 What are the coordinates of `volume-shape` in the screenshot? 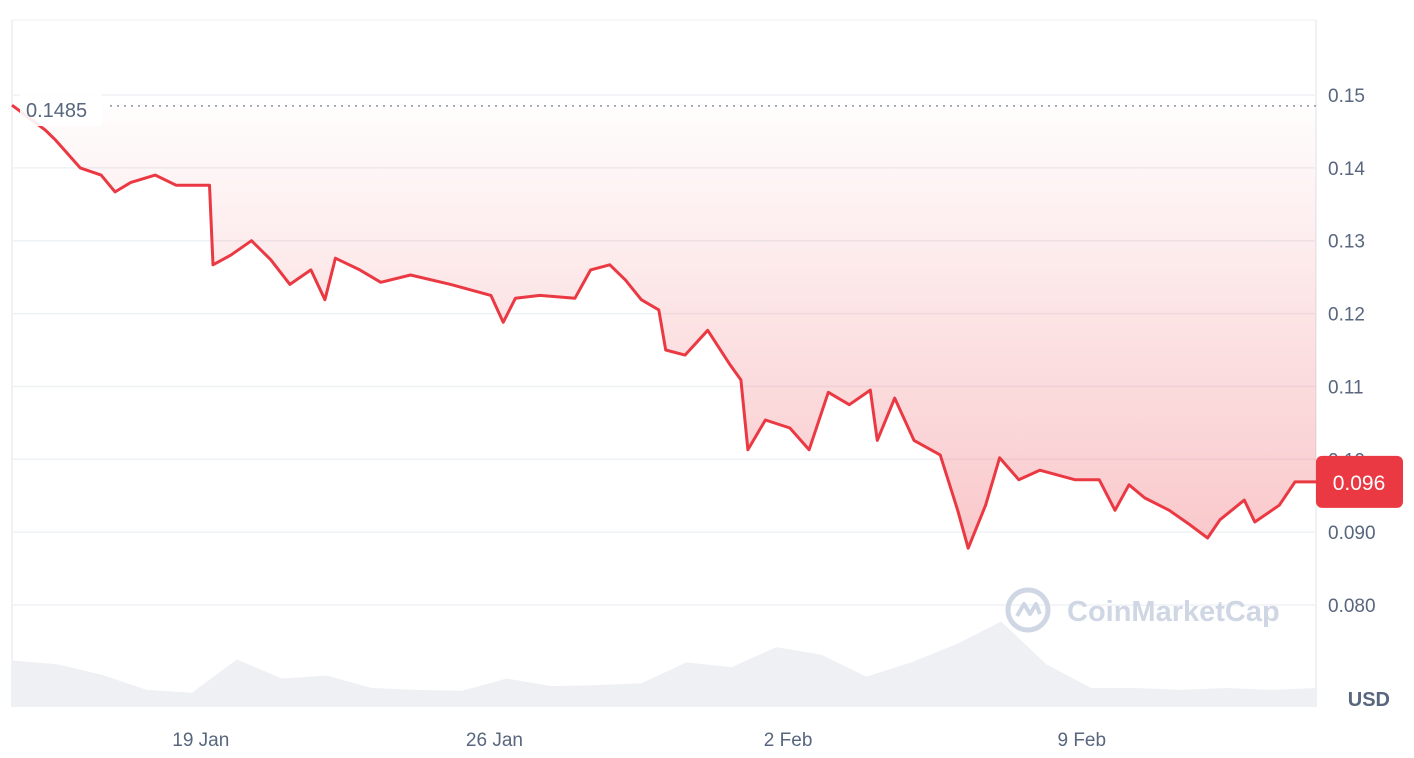 It's located at (664, 664).